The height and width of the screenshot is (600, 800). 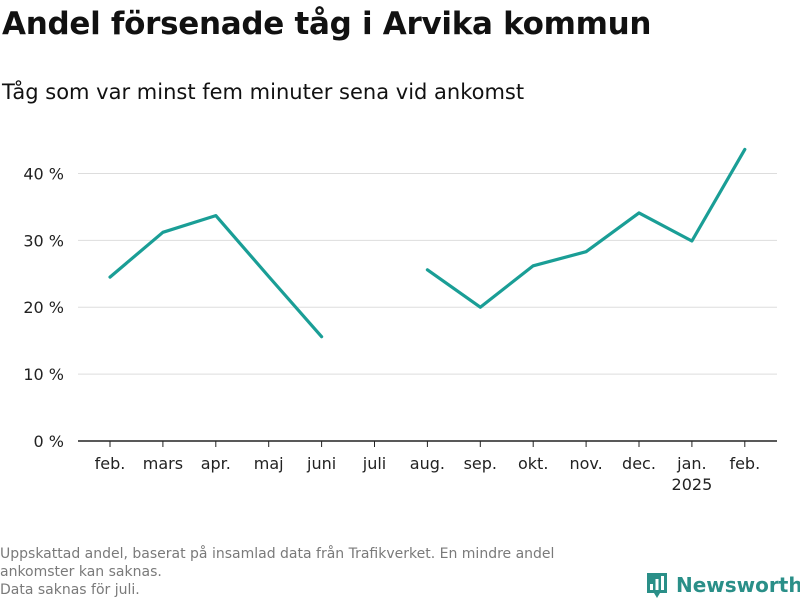 I want to click on y-tick-label: 10 %, so click(x=43, y=374).